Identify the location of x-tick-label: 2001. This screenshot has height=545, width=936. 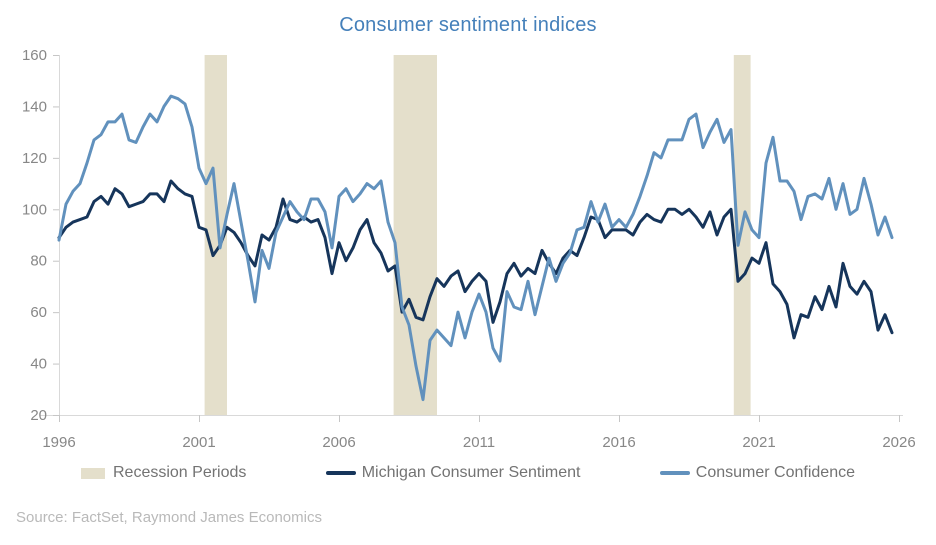
(198, 442).